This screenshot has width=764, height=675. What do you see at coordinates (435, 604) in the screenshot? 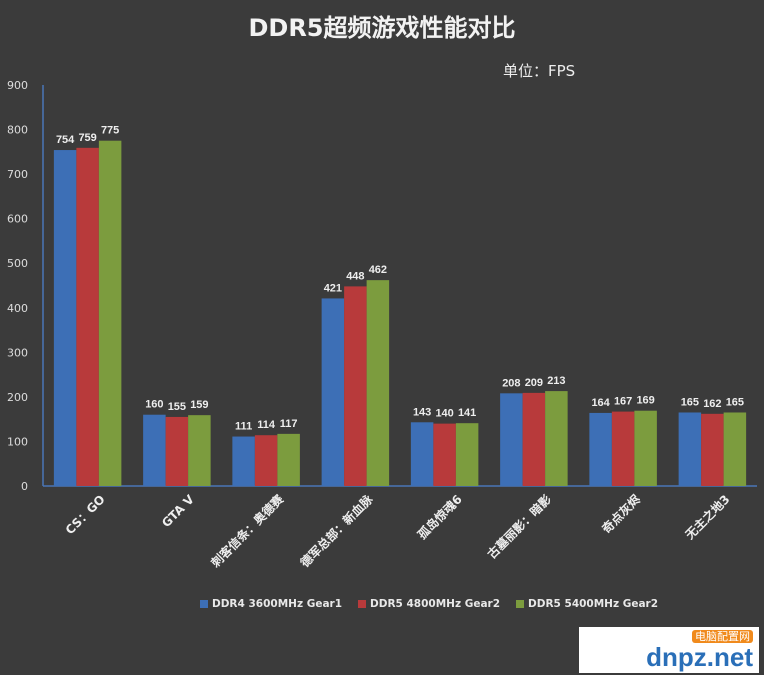
I see `legend-label: DDR5 4800MHz Gear2` at bounding box center [435, 604].